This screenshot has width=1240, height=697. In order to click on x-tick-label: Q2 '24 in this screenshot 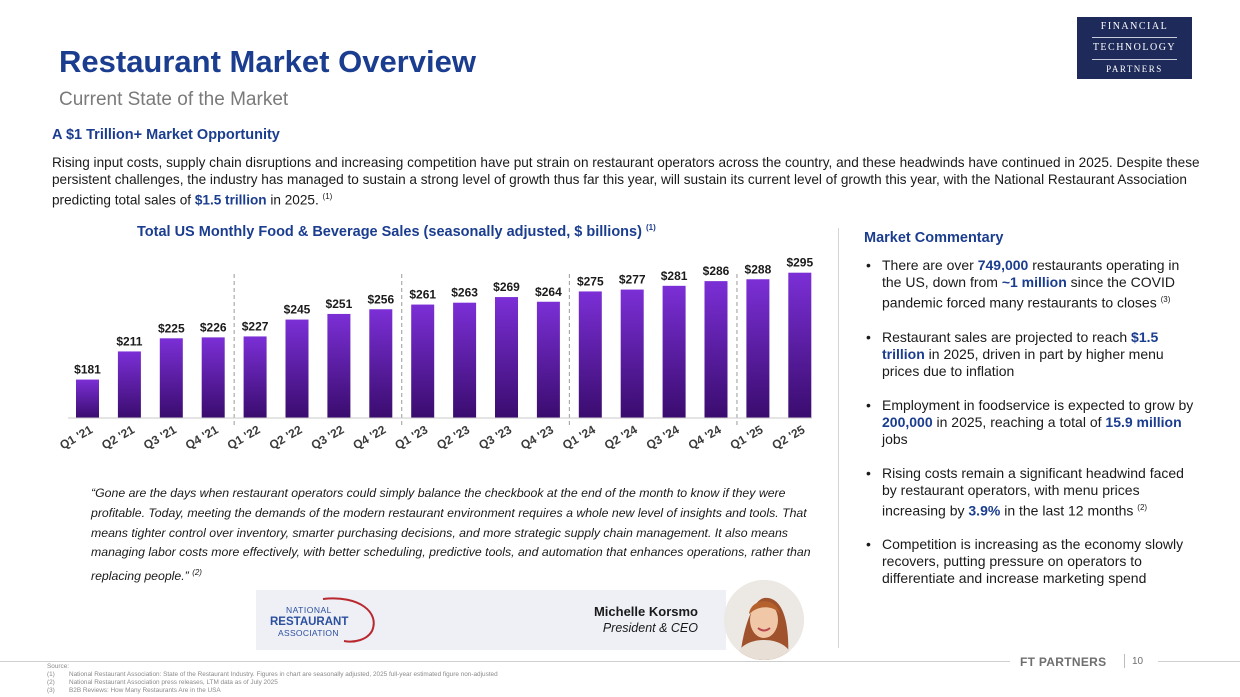, I will do `click(621, 437)`.